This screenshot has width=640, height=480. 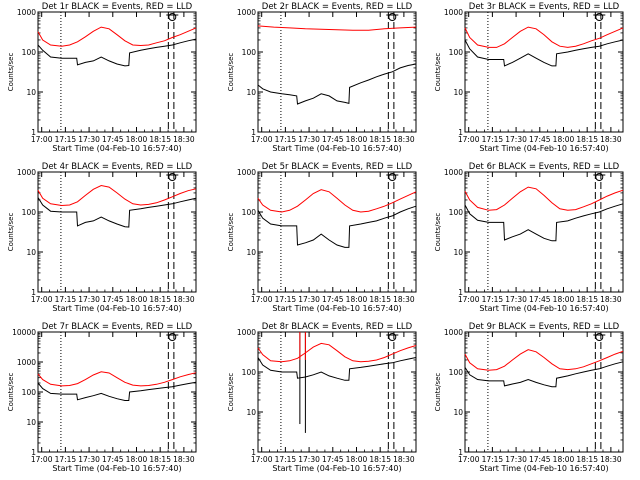 I want to click on panel-title: Det 5r BLACK = Events, RED = LLD, so click(x=337, y=167).